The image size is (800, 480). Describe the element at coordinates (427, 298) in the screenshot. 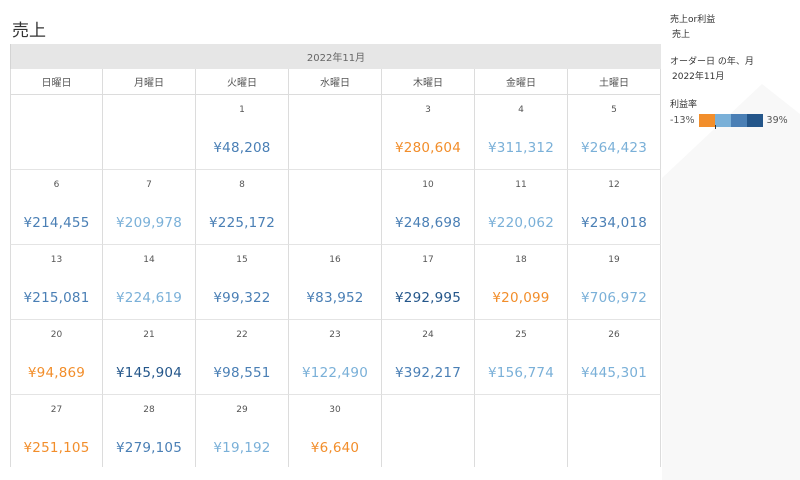

I see `sales-value: ¥292,995` at that location.